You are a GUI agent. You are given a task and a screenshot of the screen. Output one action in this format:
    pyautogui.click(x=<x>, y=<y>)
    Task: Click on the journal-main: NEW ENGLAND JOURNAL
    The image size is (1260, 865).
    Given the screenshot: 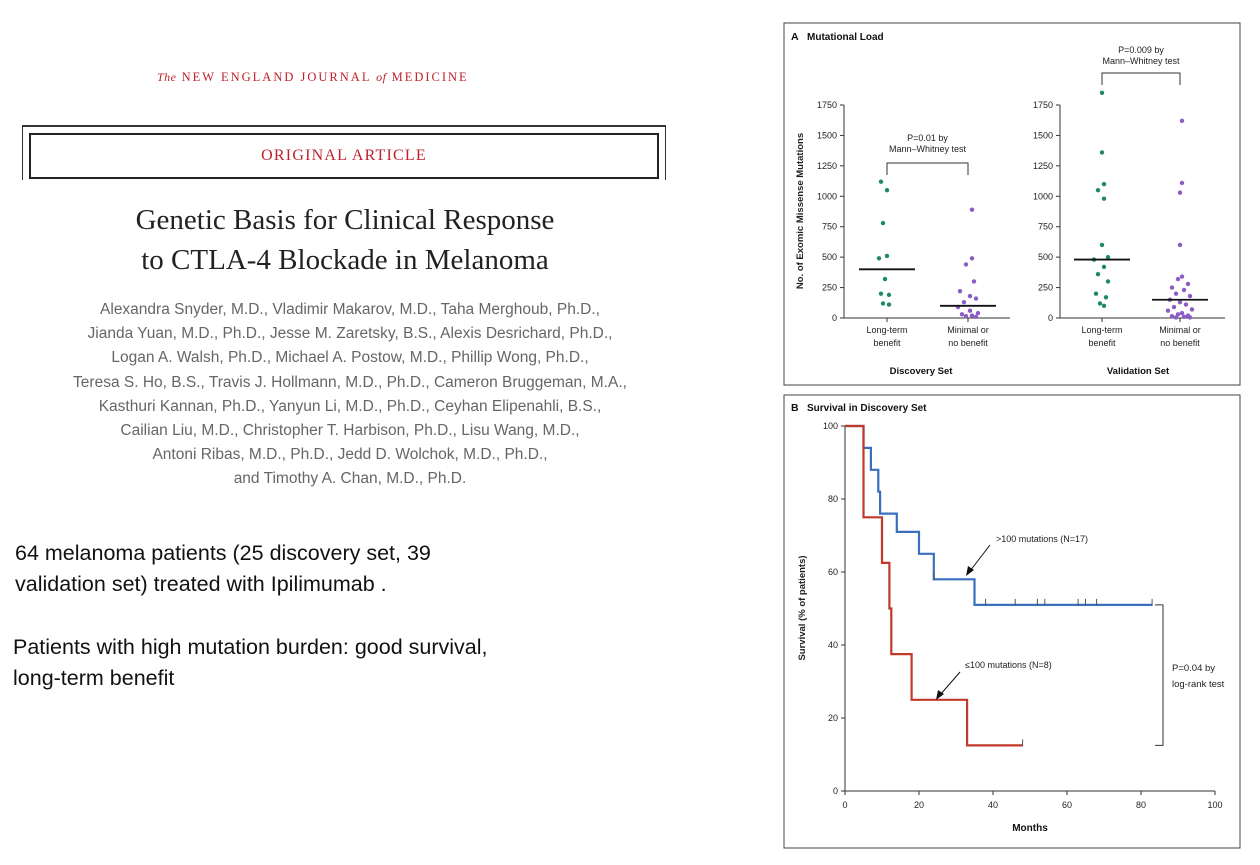 What is the action you would take?
    pyautogui.click(x=276, y=77)
    